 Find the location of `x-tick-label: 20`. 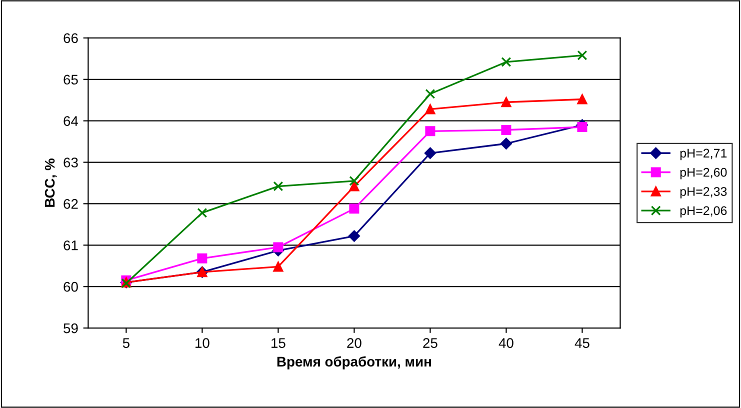

x-tick-label: 20 is located at coordinates (354, 343).